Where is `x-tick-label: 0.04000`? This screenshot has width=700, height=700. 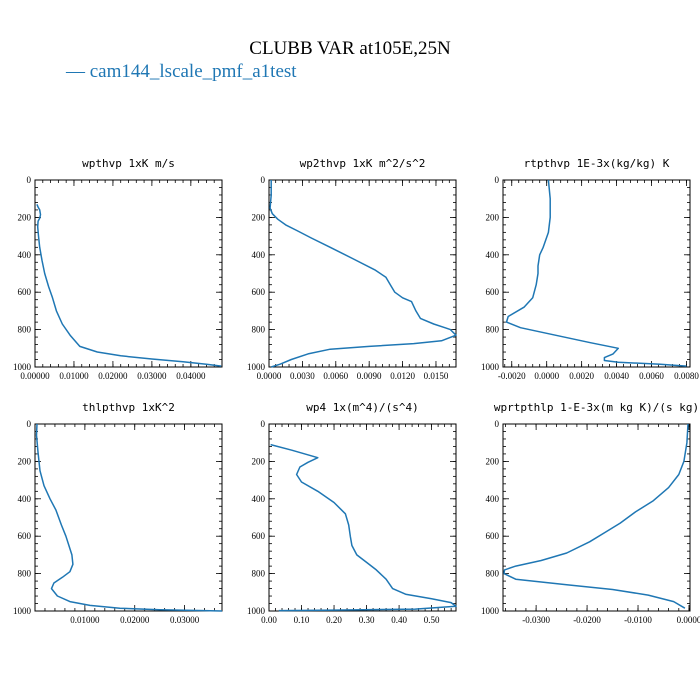 x-tick-label: 0.04000 is located at coordinates (191, 376).